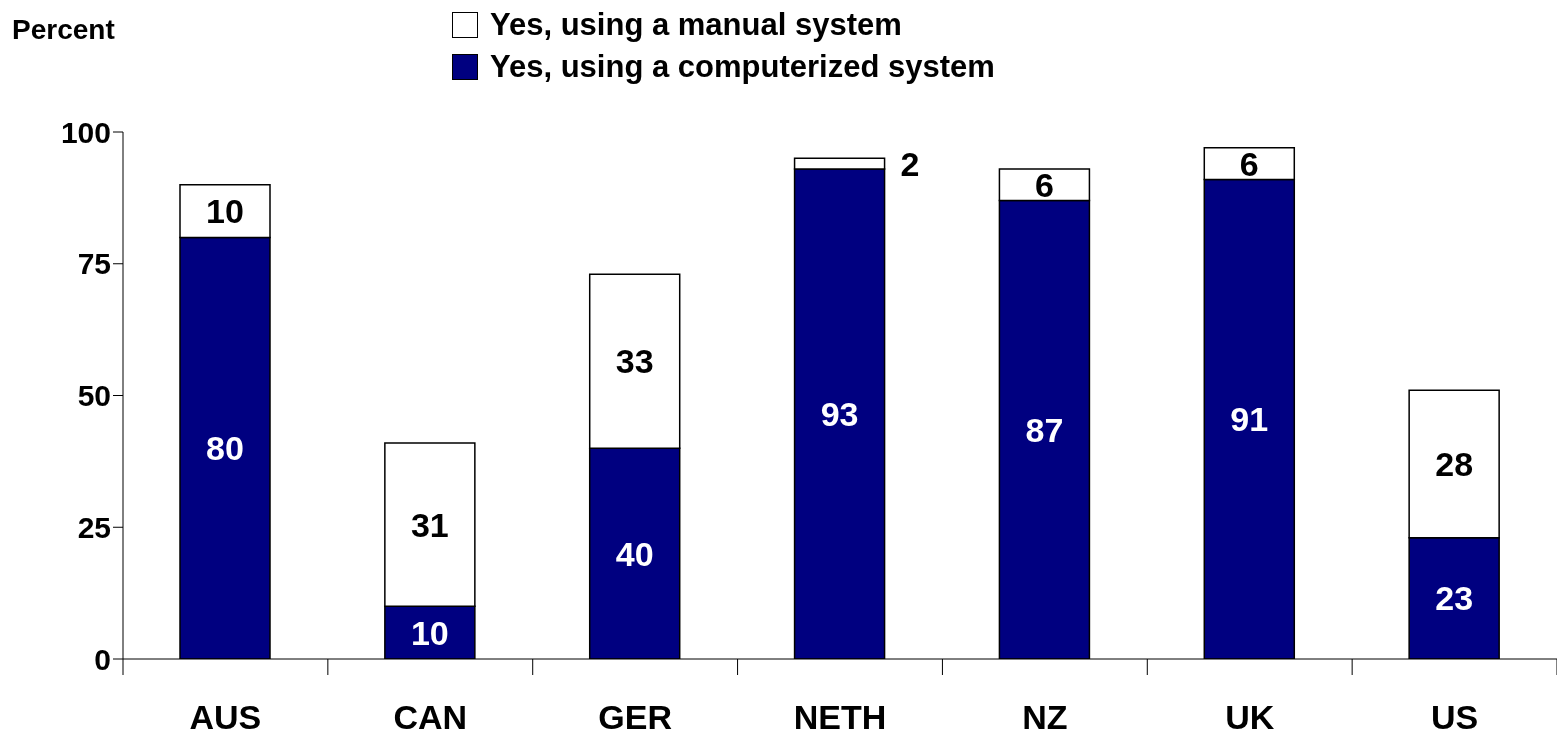 This screenshot has width=1557, height=741. Describe the element at coordinates (742, 67) in the screenshot. I see `legend-label: Yes, using a computerized system` at that location.